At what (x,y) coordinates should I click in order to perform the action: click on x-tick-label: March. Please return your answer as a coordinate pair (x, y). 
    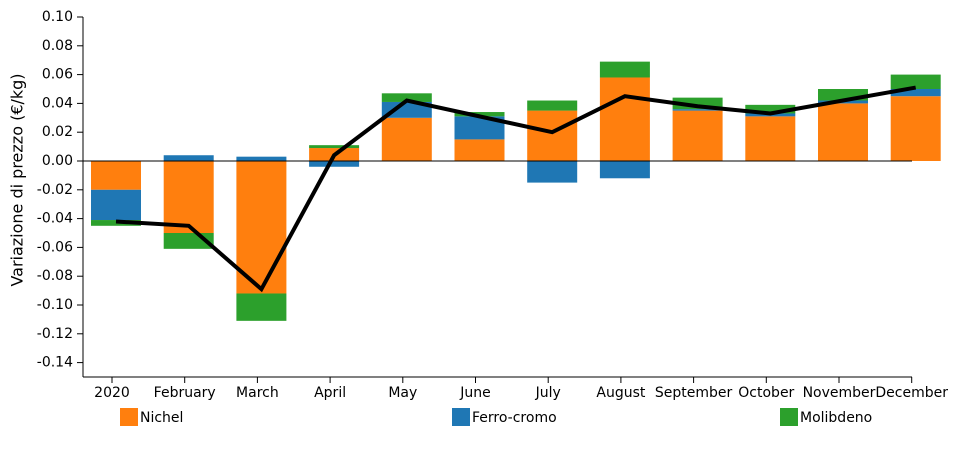
    Looking at the image, I should click on (257, 393).